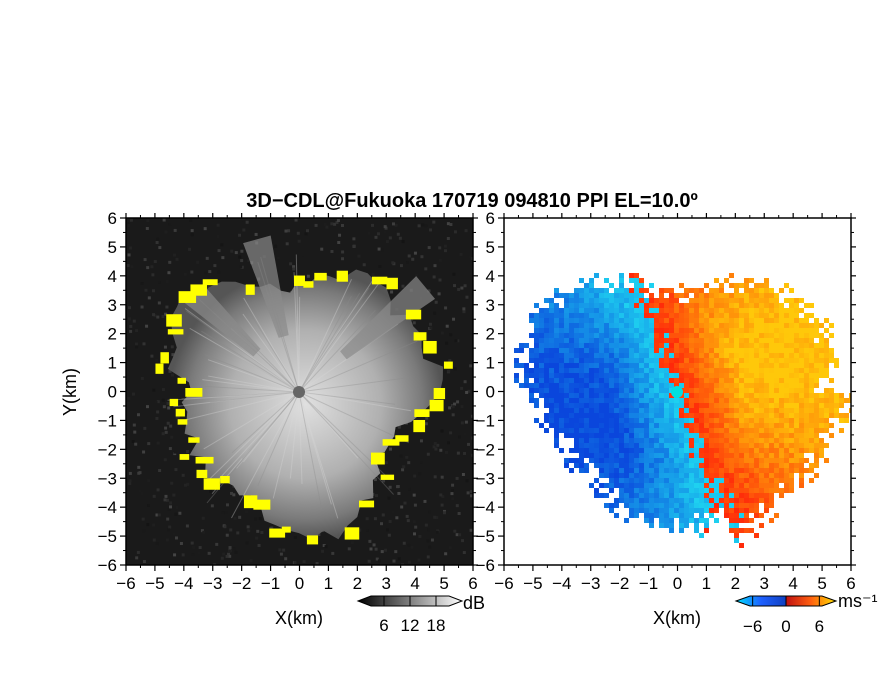  I want to click on radar-site-marker, so click(299, 392).